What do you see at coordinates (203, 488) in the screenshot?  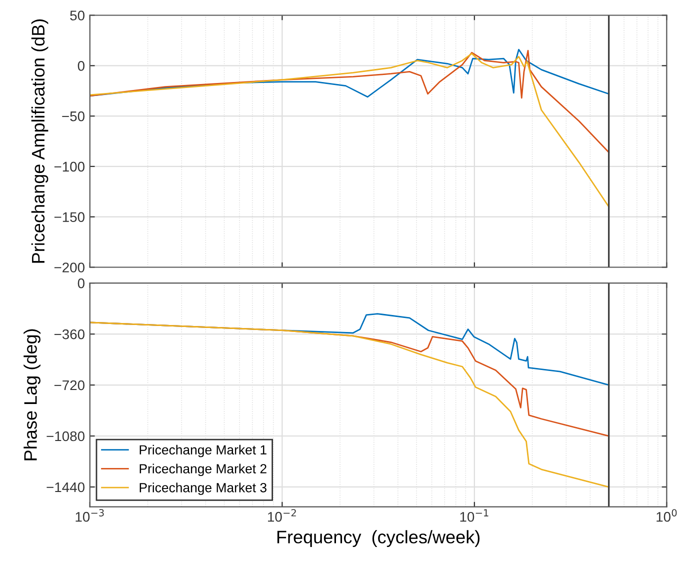 I see `legend-label: Pricechange Market 3` at bounding box center [203, 488].